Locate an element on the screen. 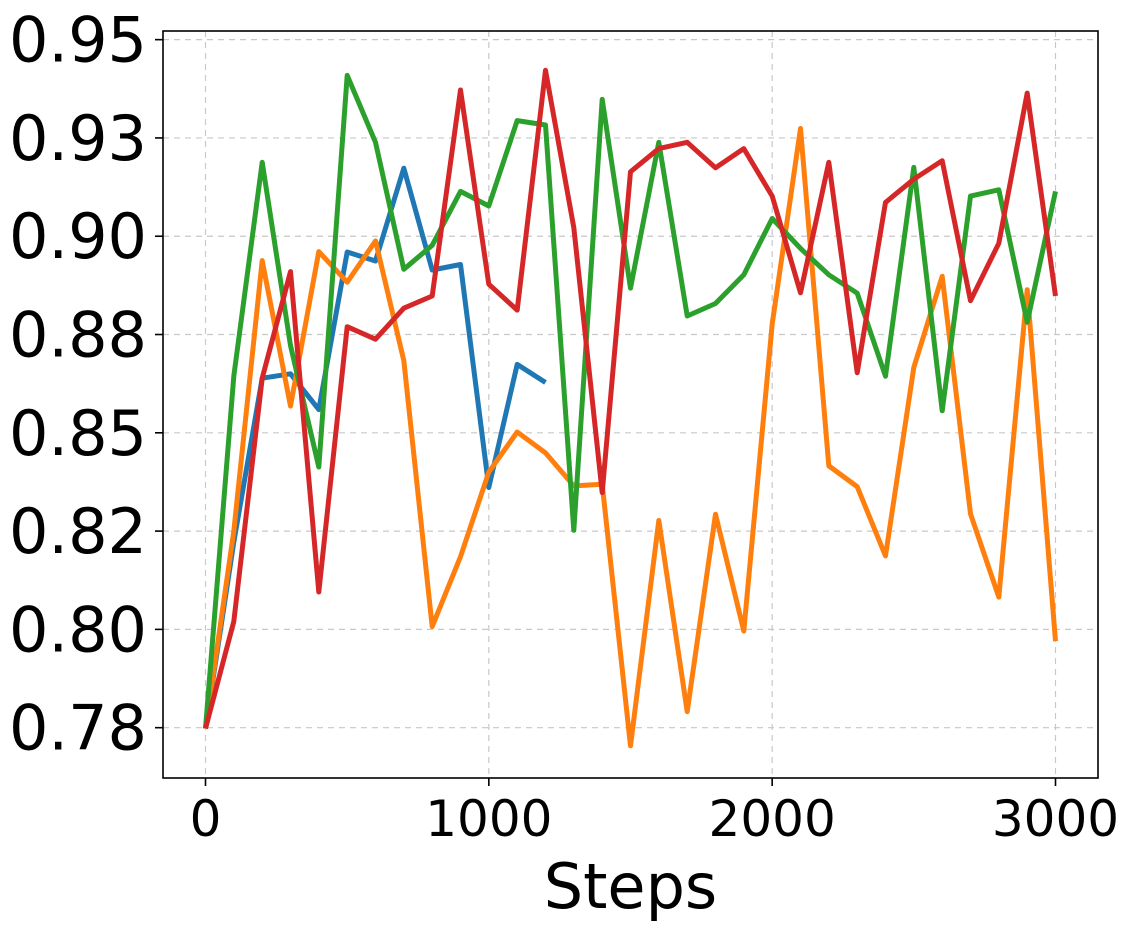  x-tick-label: 0 is located at coordinates (206, 819).